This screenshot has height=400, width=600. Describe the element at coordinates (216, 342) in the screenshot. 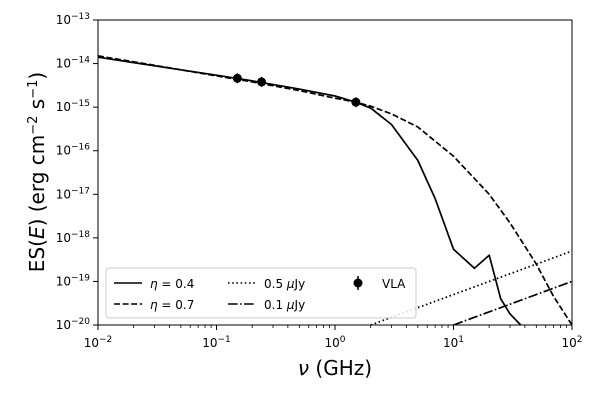

I see `x-tick-label: 10⁻¹` at that location.